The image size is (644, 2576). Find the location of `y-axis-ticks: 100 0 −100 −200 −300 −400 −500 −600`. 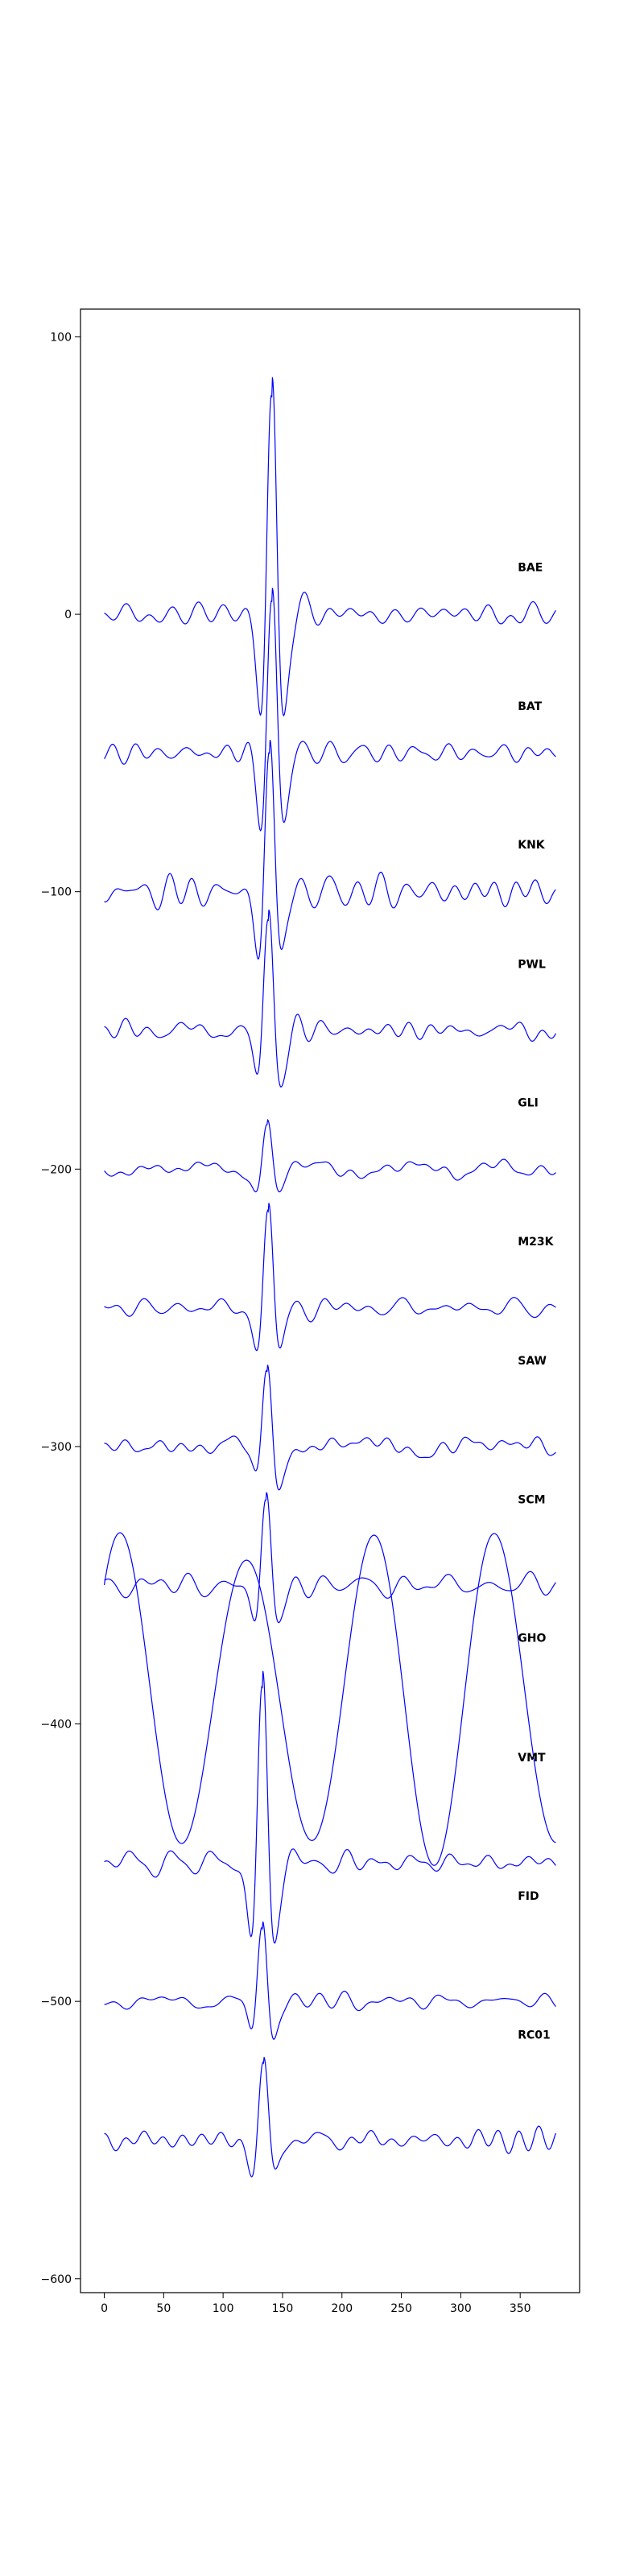

y-axis-ticks: 100 0 −100 −200 −300 −400 −500 −600 is located at coordinates (60, 1308).